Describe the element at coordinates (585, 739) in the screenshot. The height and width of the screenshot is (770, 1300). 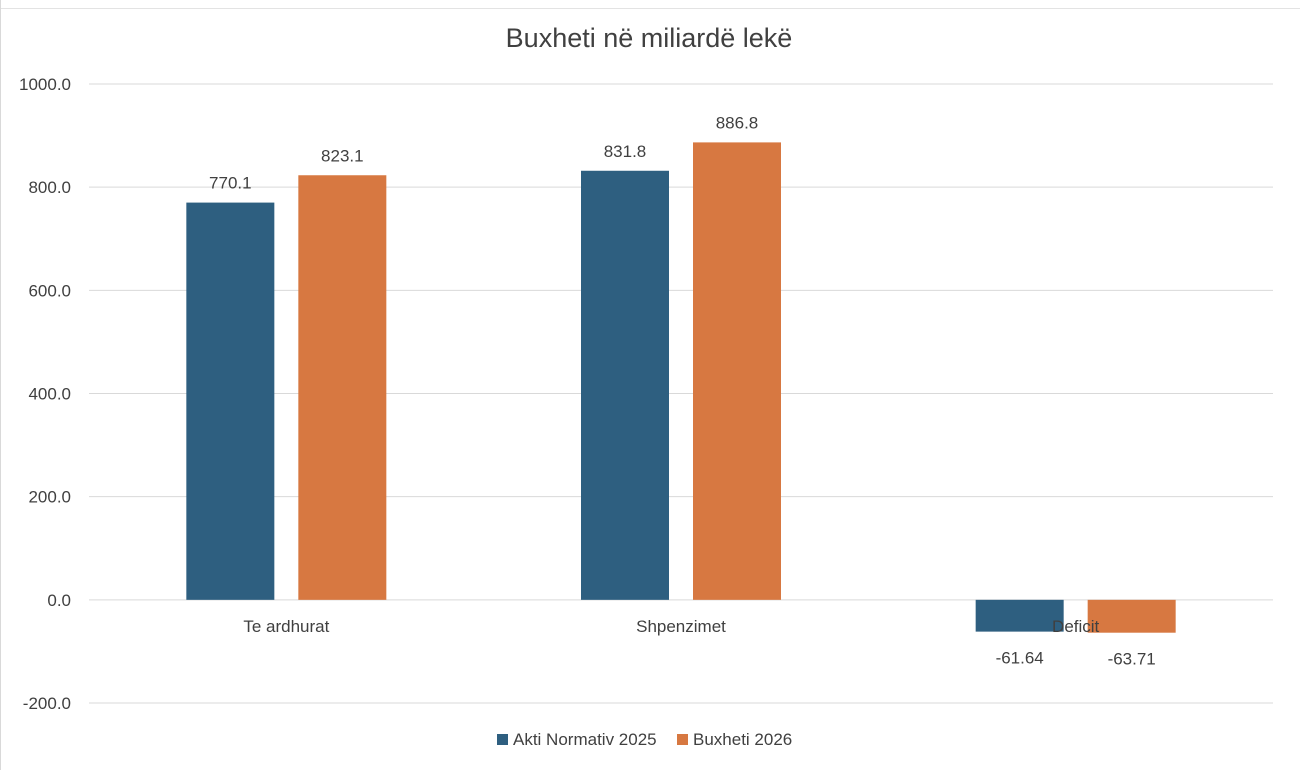
I see `legend-label: Akti Normativ 2025` at that location.